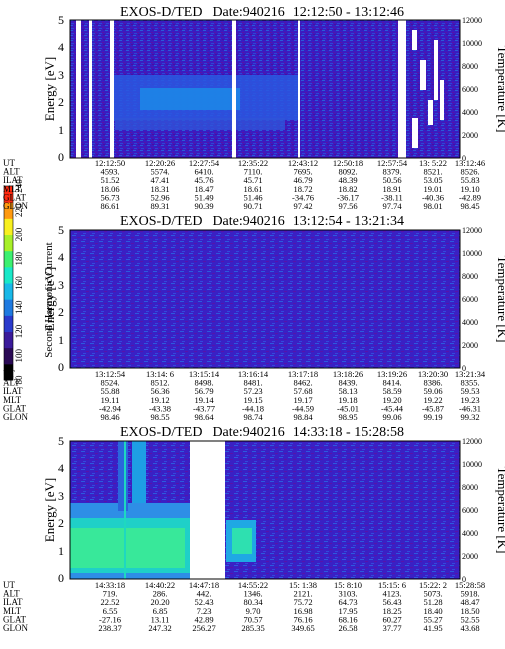 This screenshot has height=649, width=505. What do you see at coordinates (109, 206) in the screenshot?
I see `table-cell: 86.61` at bounding box center [109, 206].